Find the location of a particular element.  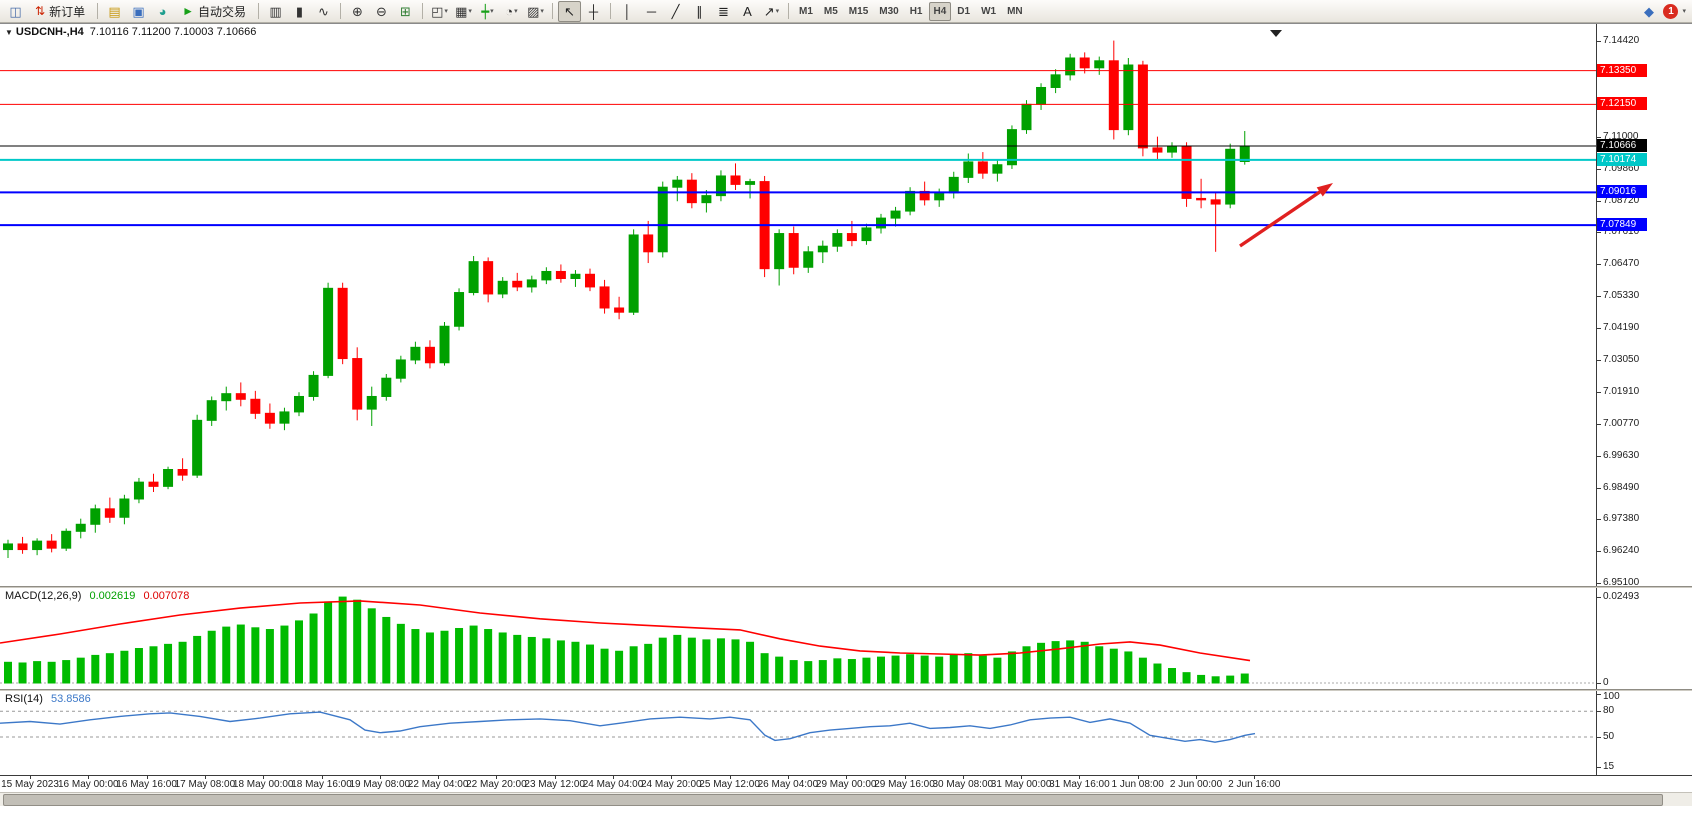

time-axis-label: 15 May 2023 is located at coordinates (30, 784).